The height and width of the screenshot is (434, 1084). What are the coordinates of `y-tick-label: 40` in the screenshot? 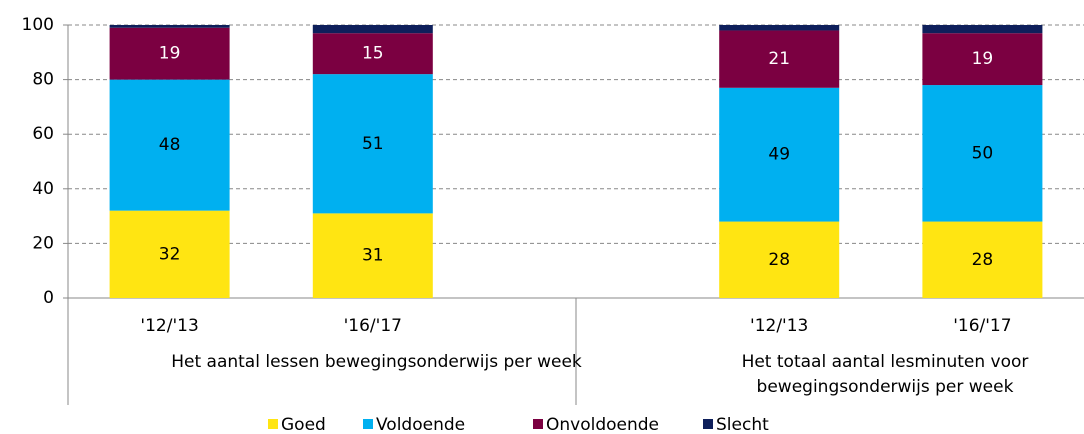 It's located at (43, 189).